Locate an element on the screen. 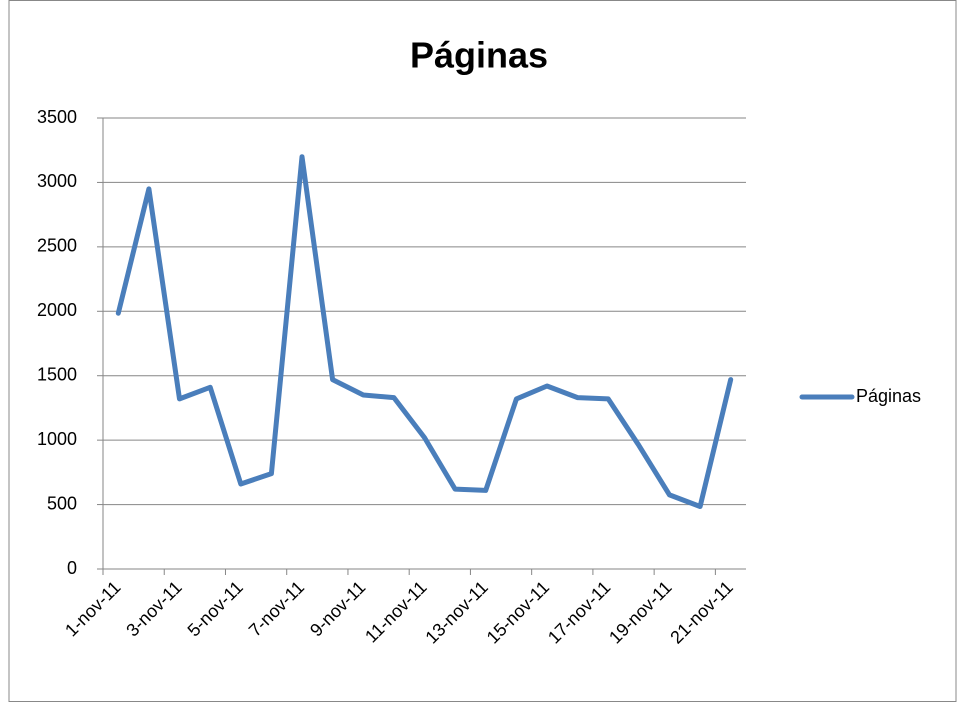 The height and width of the screenshot is (702, 957). y-tick-label: 3500 is located at coordinates (57, 117).